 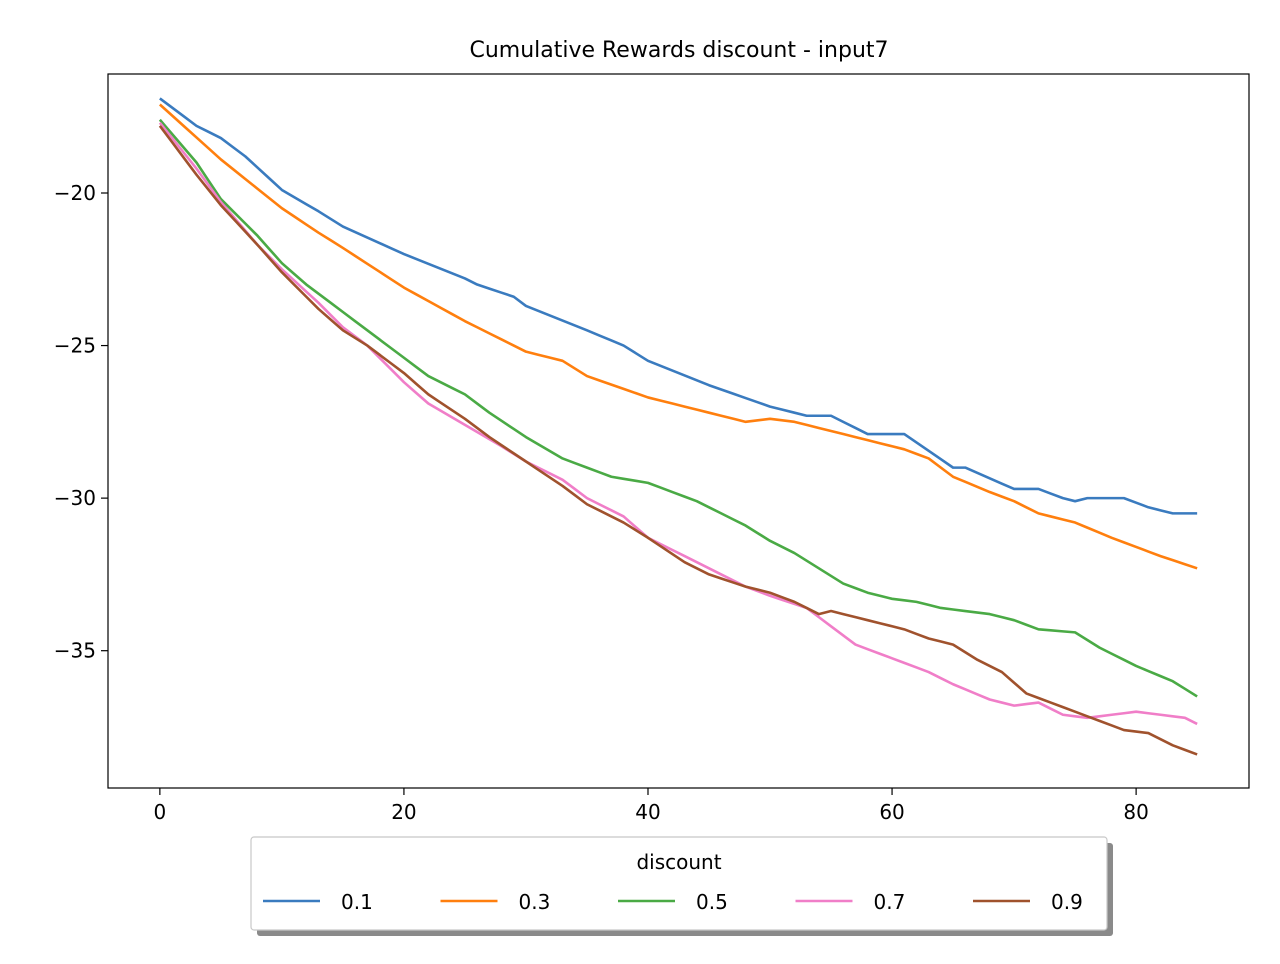 What do you see at coordinates (891, 812) in the screenshot?
I see `x-tick-label: 60` at bounding box center [891, 812].